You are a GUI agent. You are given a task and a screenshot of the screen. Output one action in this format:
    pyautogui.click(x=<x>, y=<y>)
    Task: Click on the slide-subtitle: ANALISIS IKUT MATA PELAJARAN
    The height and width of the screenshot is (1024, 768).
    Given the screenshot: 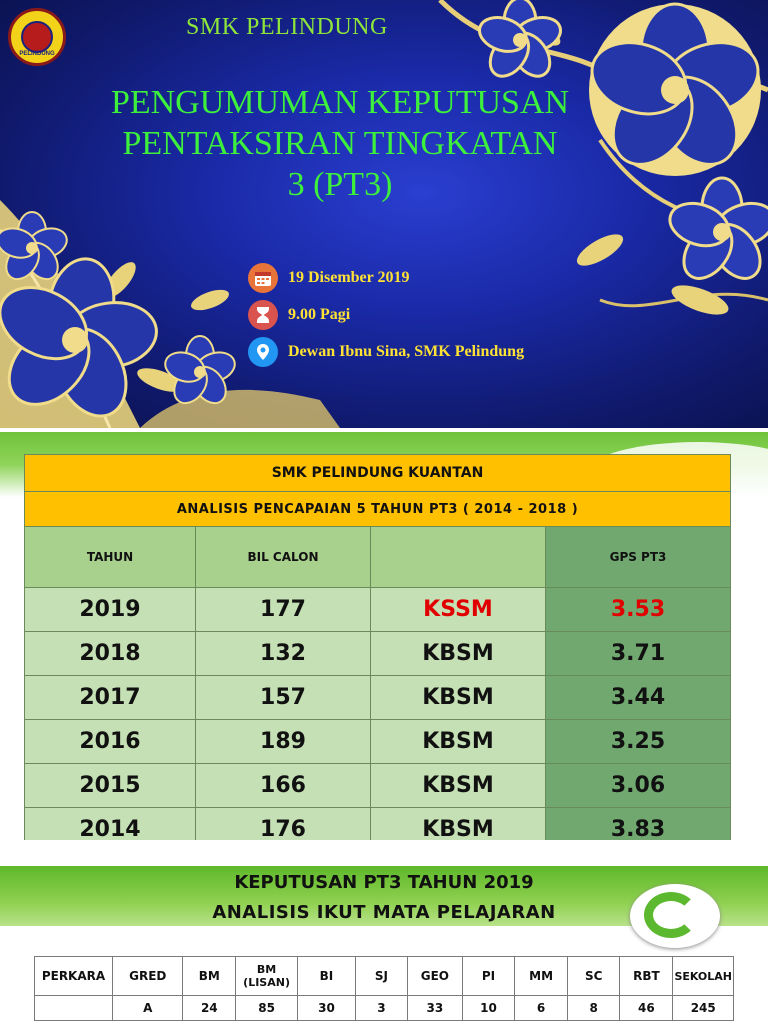 What is the action you would take?
    pyautogui.click(x=384, y=912)
    